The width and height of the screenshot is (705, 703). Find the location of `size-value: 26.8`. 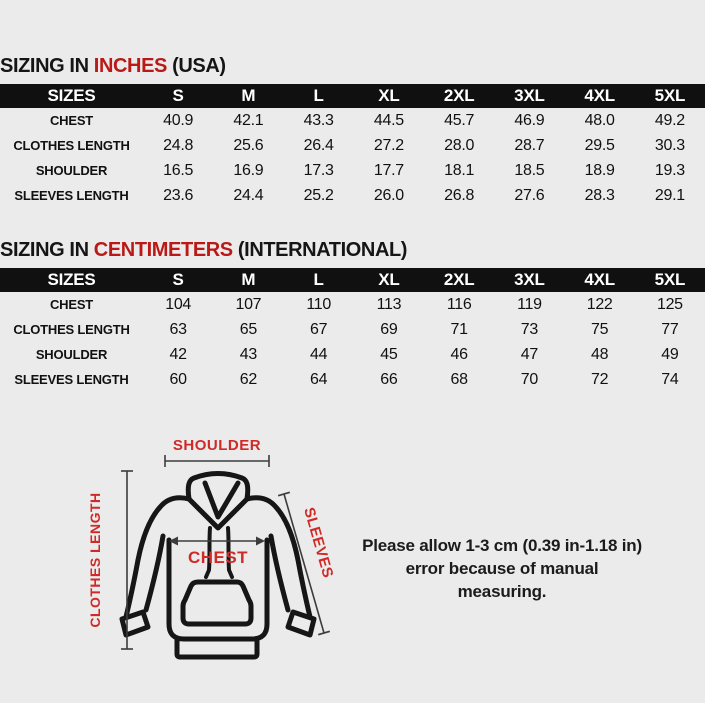

size-value: 26.8 is located at coordinates (459, 195).